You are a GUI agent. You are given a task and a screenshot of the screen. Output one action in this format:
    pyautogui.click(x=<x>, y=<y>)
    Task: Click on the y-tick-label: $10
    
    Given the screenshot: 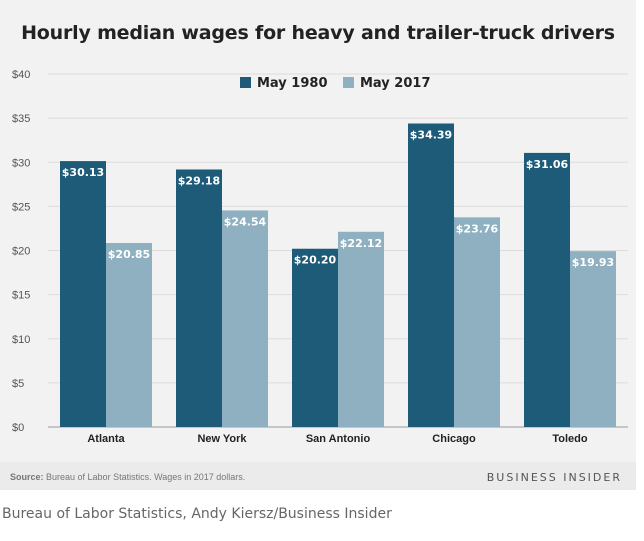 What is the action you would take?
    pyautogui.click(x=21, y=340)
    